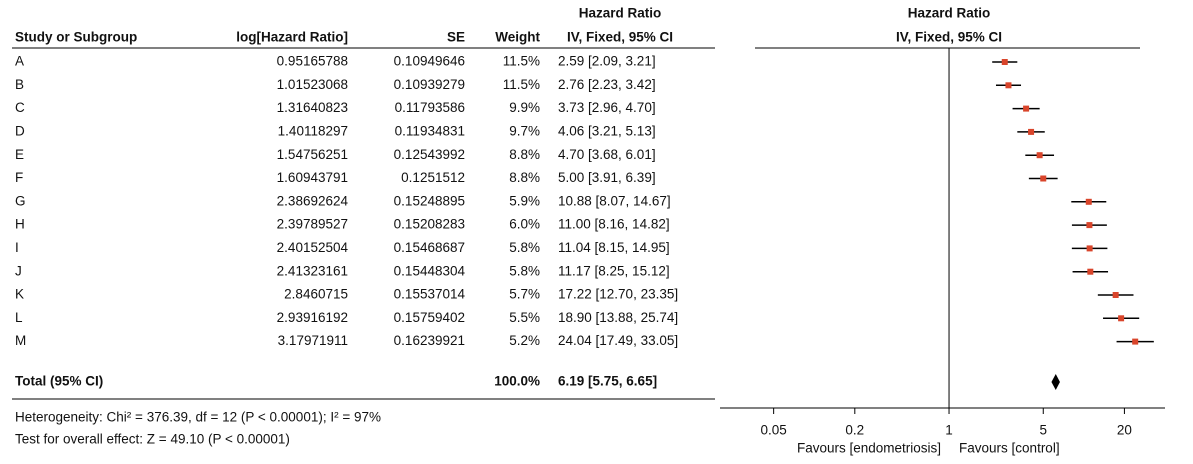 The image size is (1193, 464). Describe the element at coordinates (618, 317) in the screenshot. I see `ci-label: 18.90 [13.88, 25.74]` at that location.